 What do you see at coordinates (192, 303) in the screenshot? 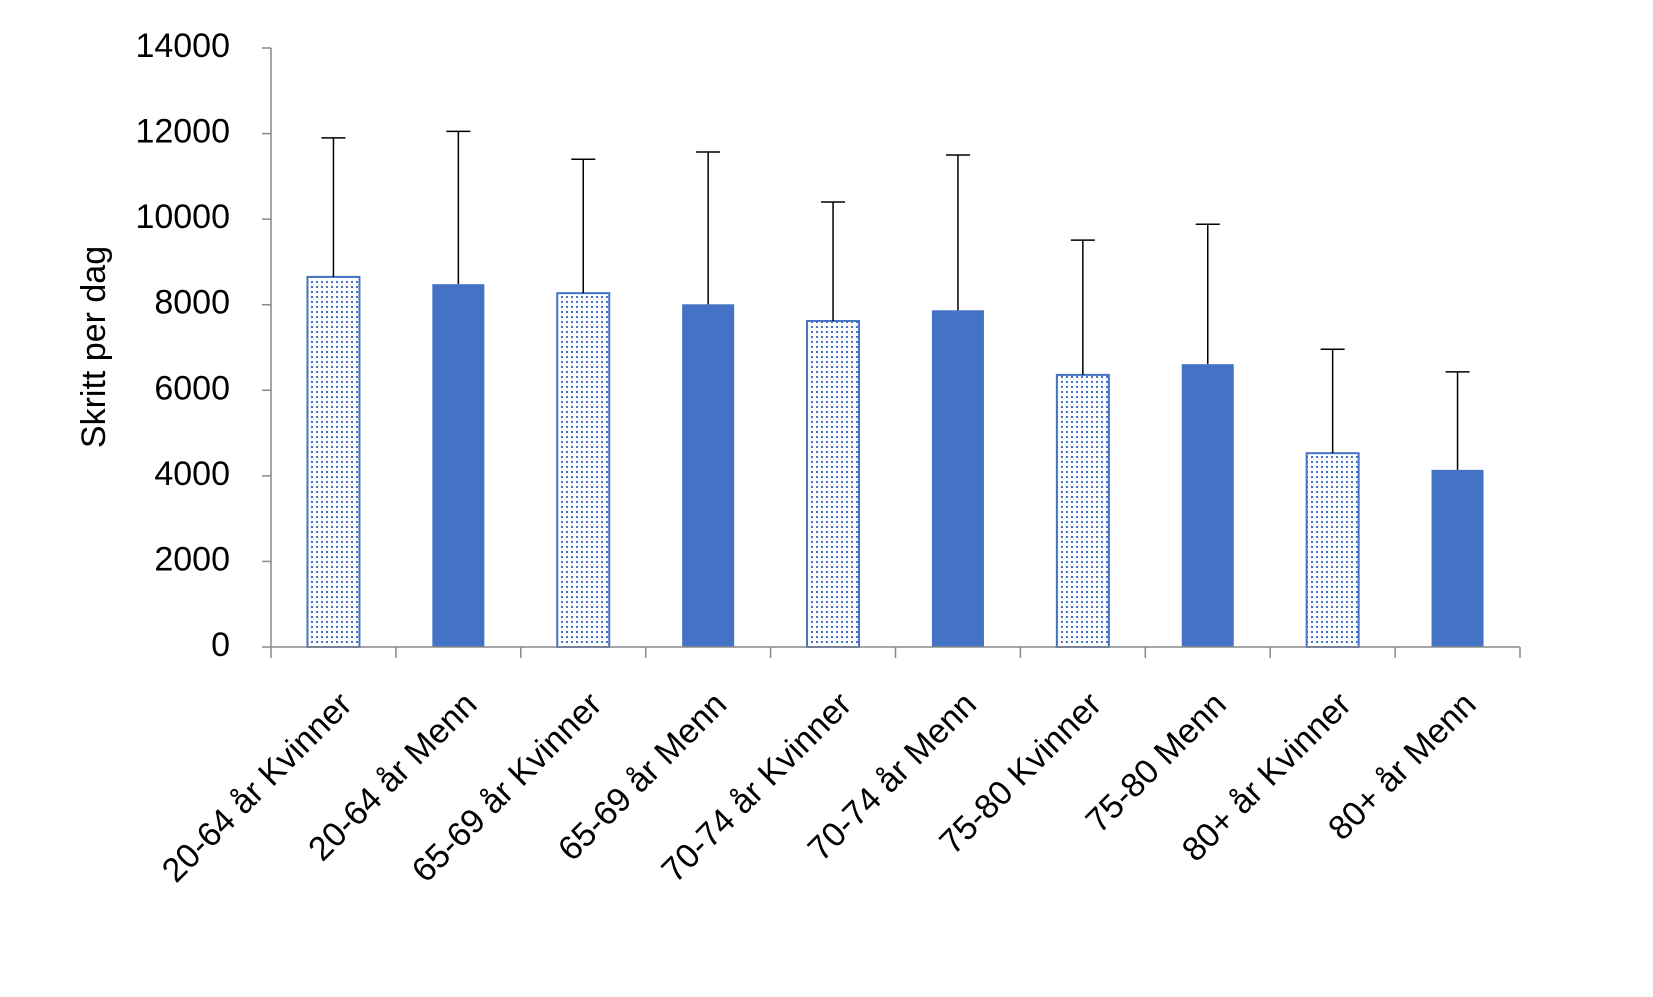
I see `y-tick-label: 8000` at bounding box center [192, 303].